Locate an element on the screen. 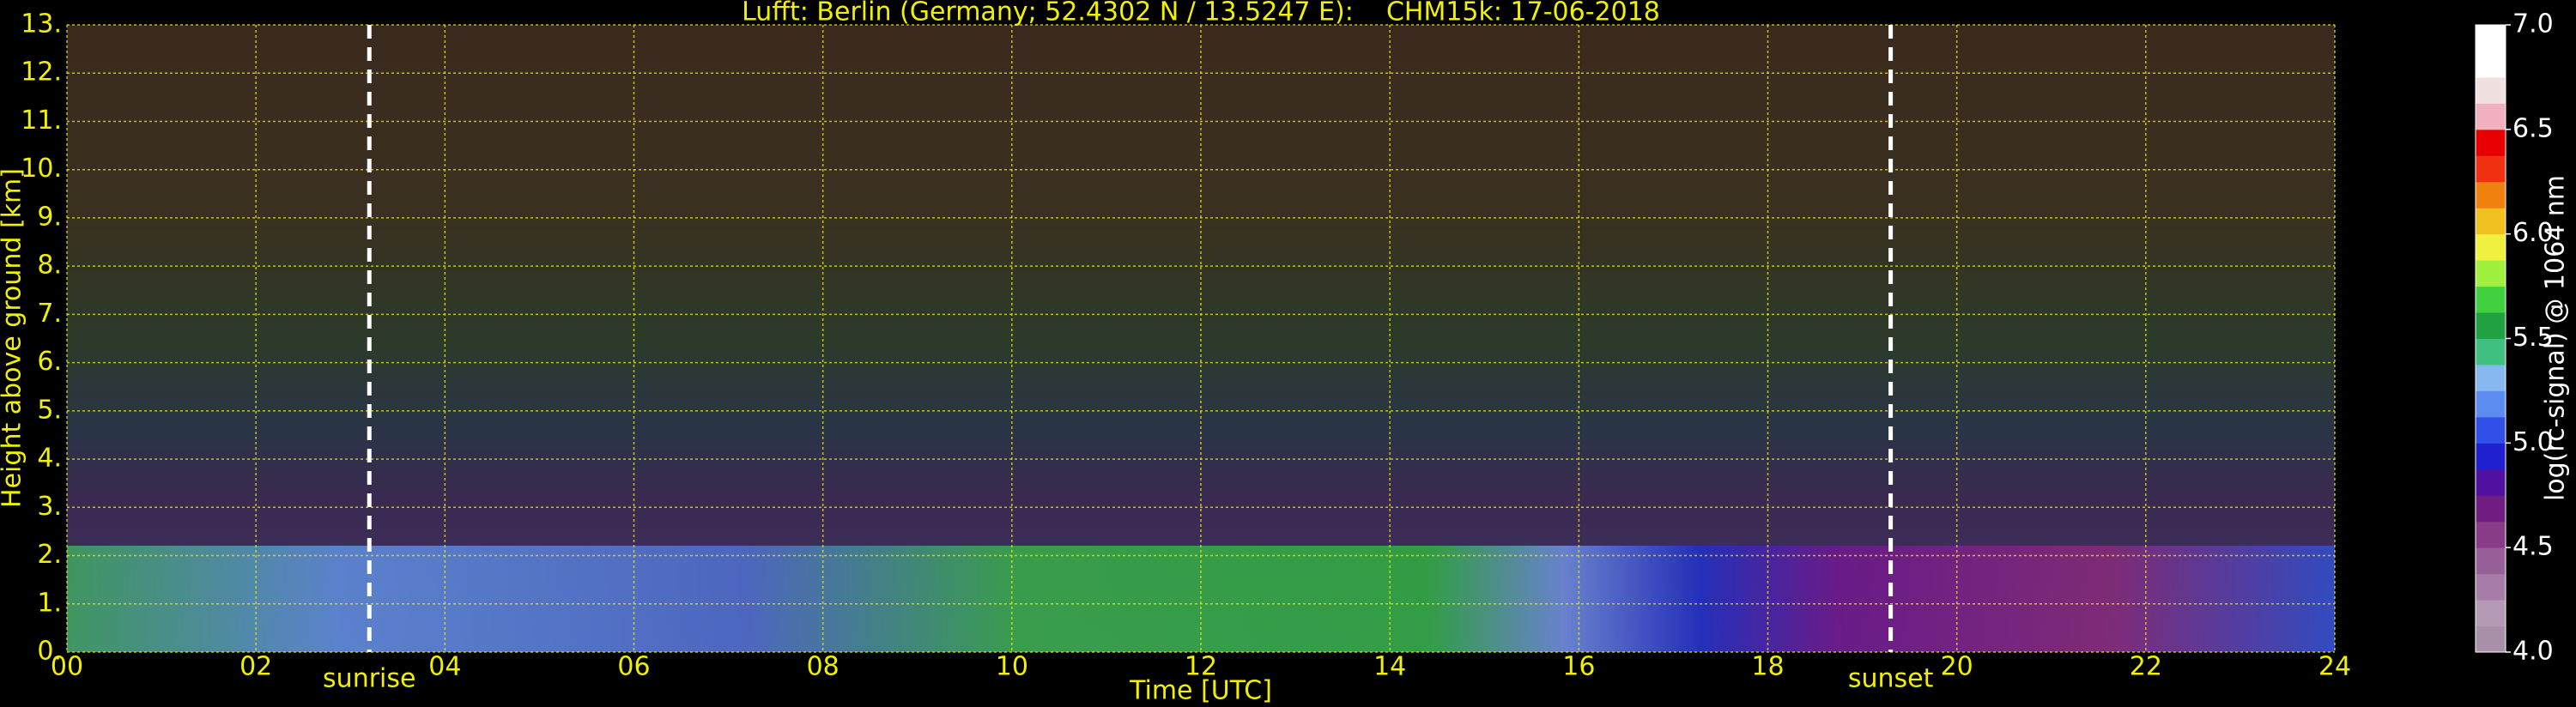  colorbar-tick-label: 6.5 is located at coordinates (2533, 128).